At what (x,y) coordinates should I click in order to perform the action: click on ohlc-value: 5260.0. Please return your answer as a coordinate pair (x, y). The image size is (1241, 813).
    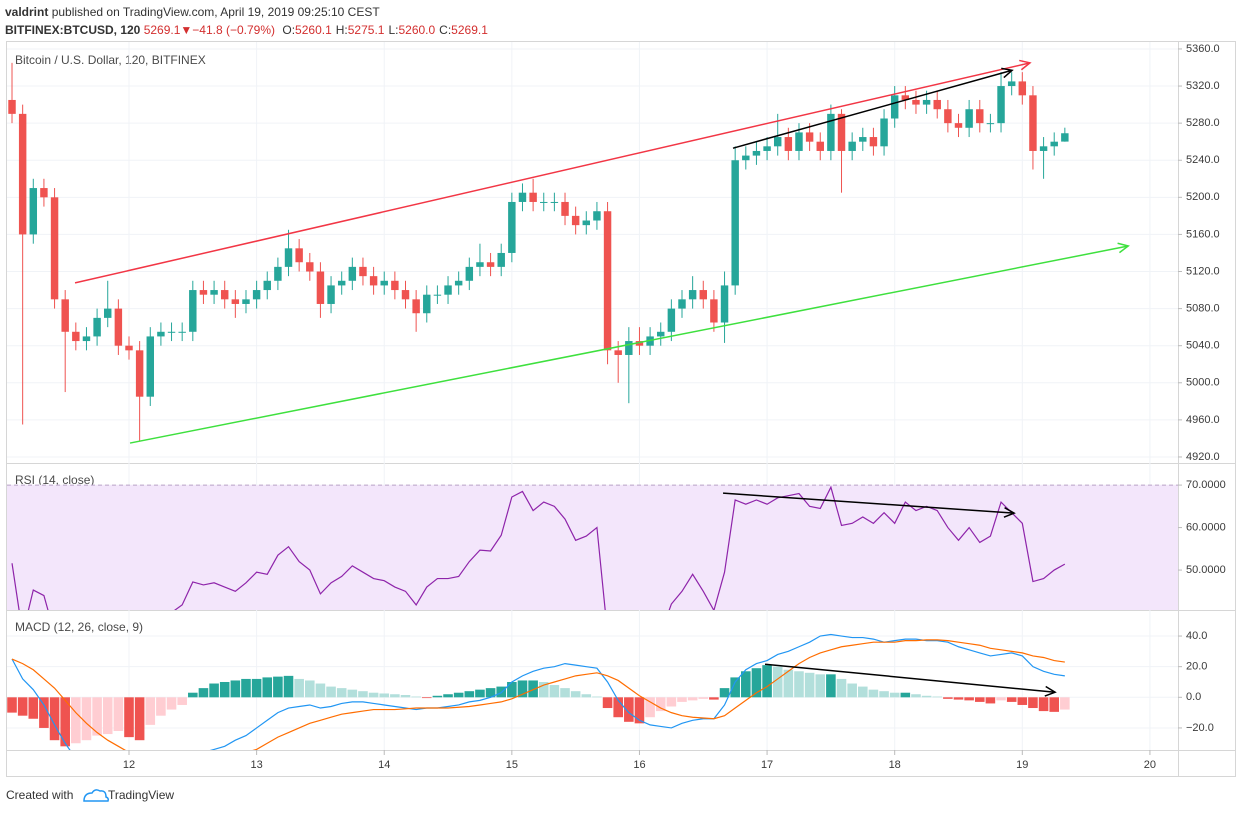
    Looking at the image, I should click on (416, 30).